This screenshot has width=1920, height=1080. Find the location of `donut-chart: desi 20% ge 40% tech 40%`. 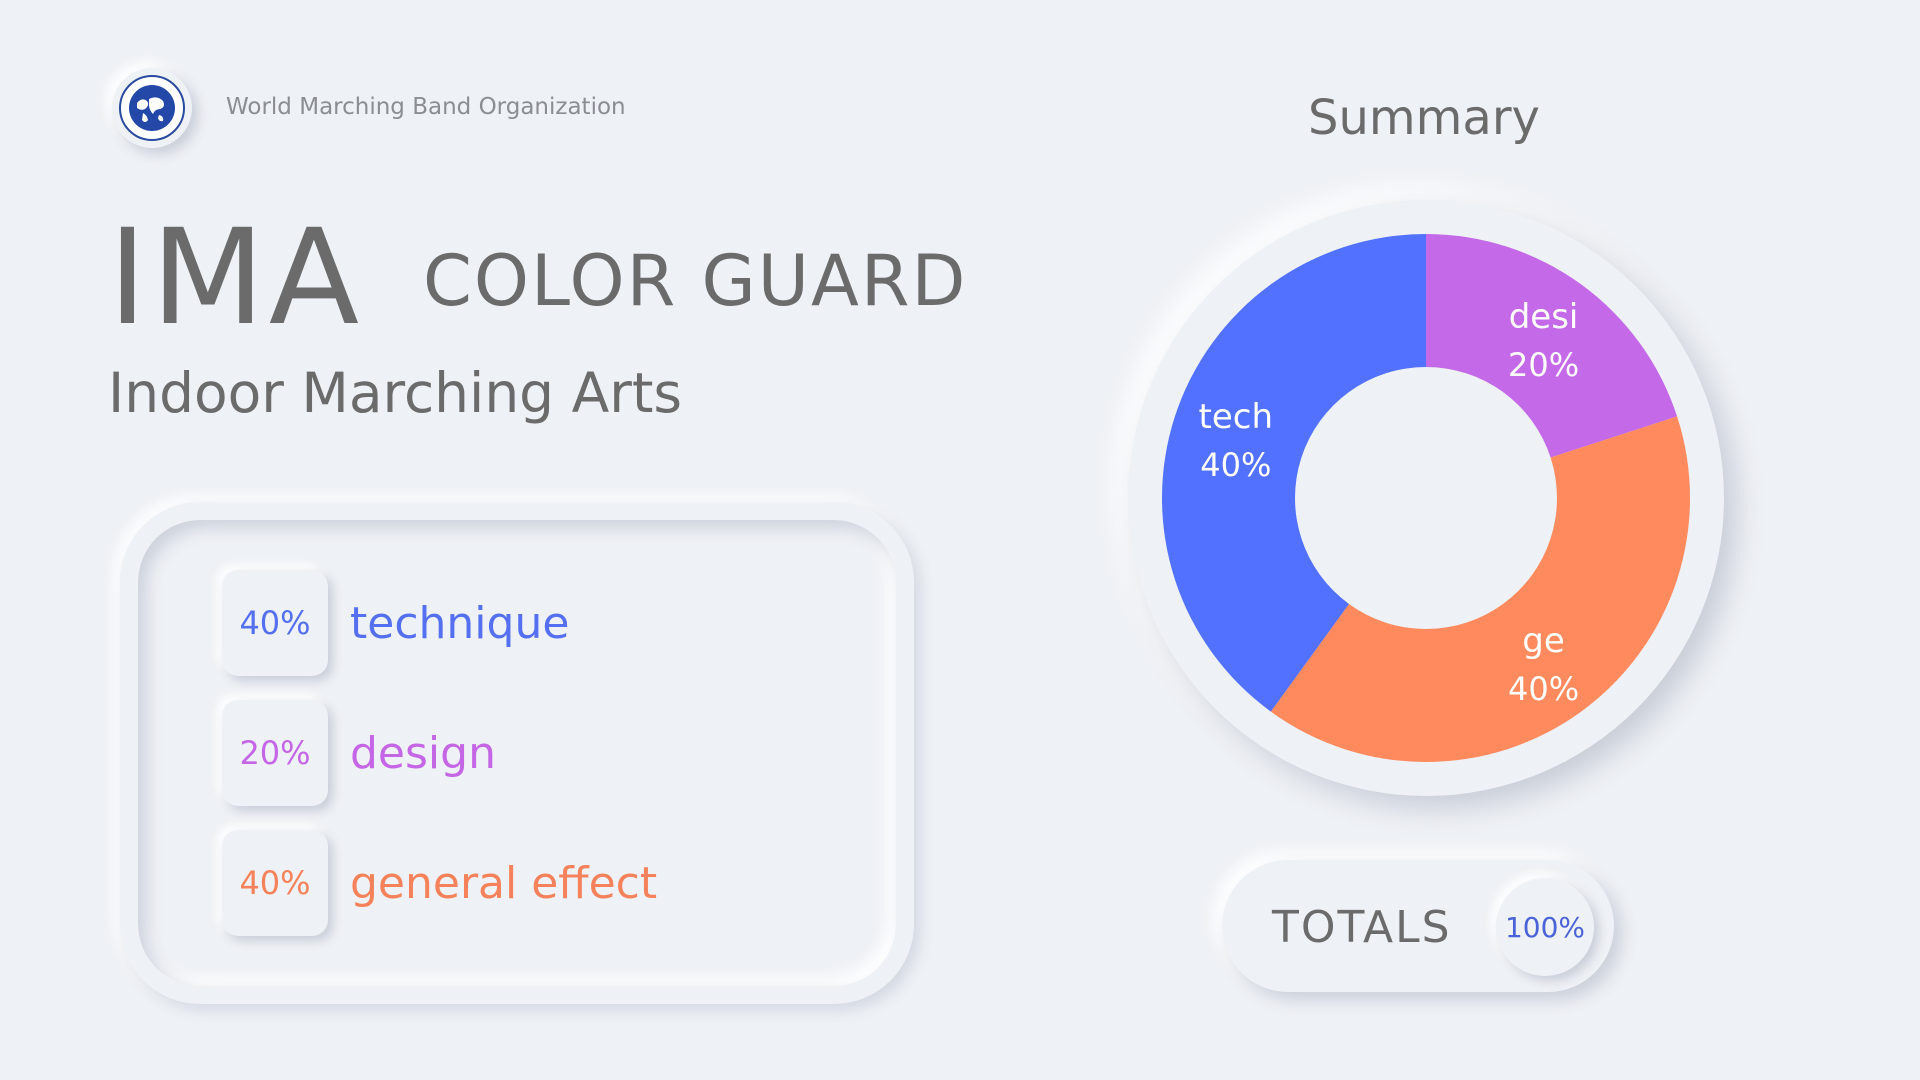

donut-chart: desi 20% ge 40% tech 40% is located at coordinates (1426, 498).